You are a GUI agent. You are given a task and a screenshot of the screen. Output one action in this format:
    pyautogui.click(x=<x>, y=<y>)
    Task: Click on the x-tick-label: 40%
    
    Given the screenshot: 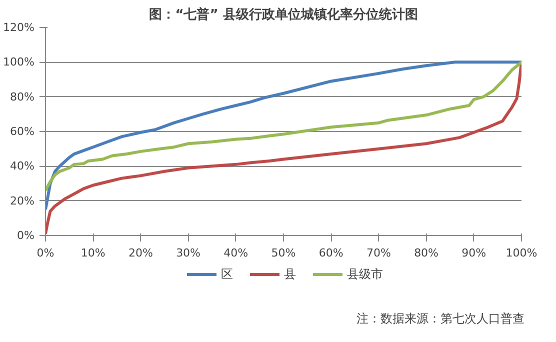 What is the action you would take?
    pyautogui.click(x=236, y=253)
    